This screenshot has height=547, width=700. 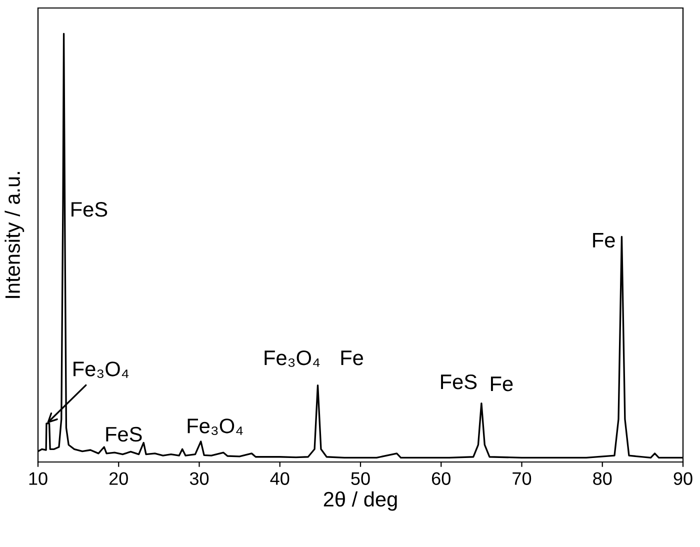 I want to click on x-tick-label: 20, so click(x=118, y=478).